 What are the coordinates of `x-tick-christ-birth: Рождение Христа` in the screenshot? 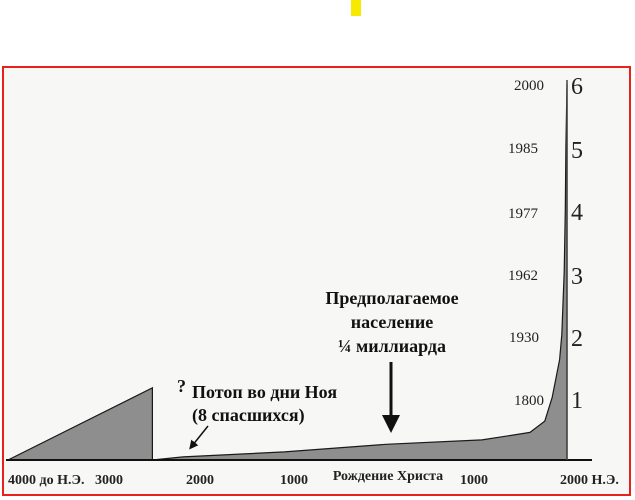 It's located at (388, 476).